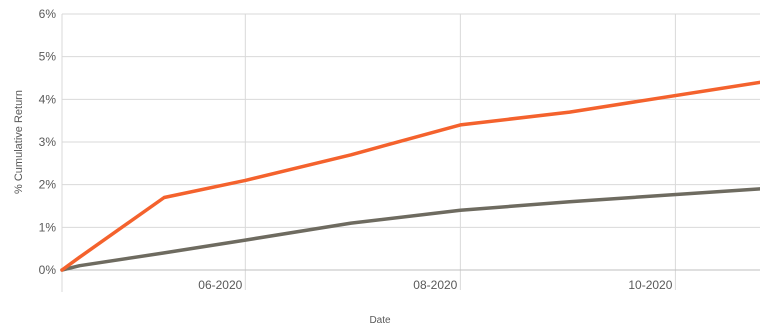  I want to click on y-tick-label: 5%, so click(48, 57).